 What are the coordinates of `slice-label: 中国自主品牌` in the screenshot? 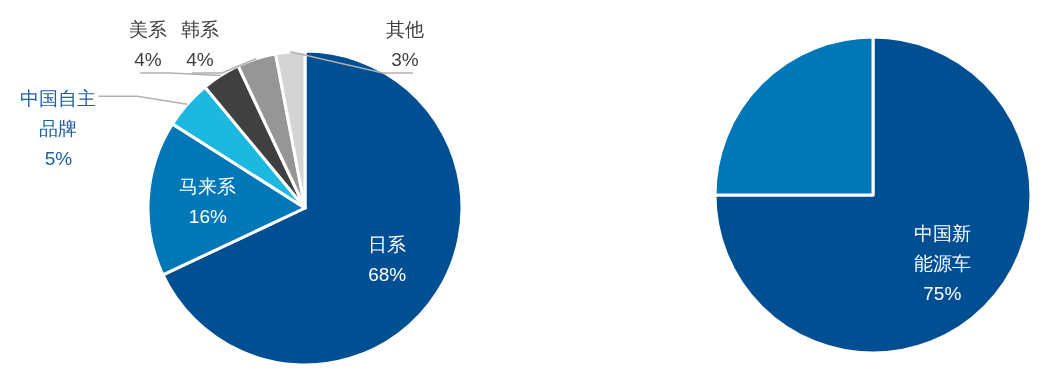 It's located at (58, 114).